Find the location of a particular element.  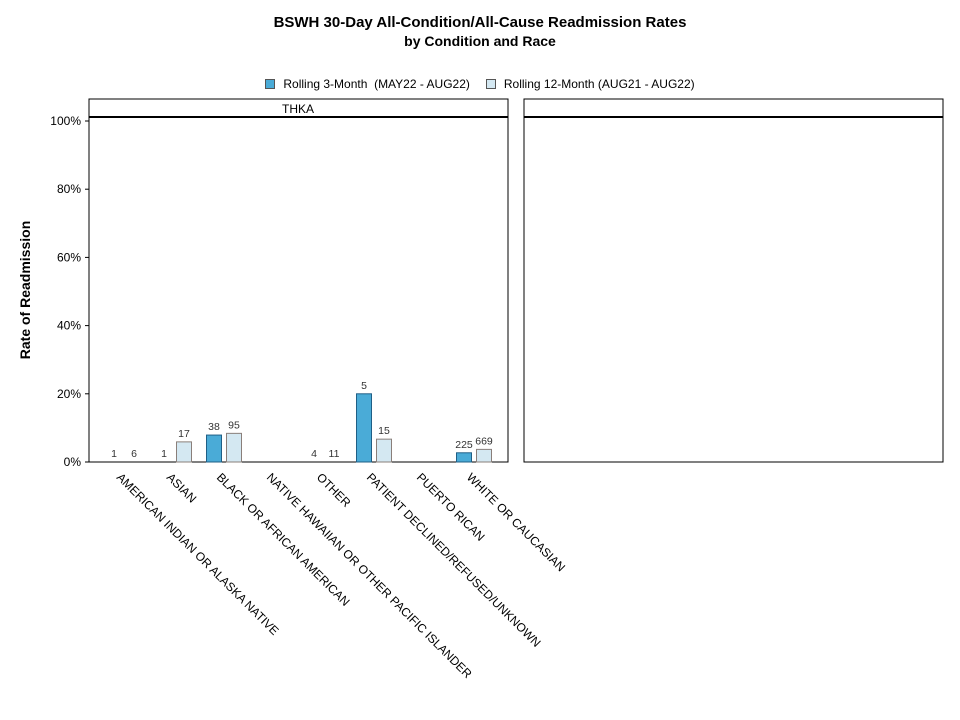

y-tick-label-0: 0% is located at coordinates (73, 462).